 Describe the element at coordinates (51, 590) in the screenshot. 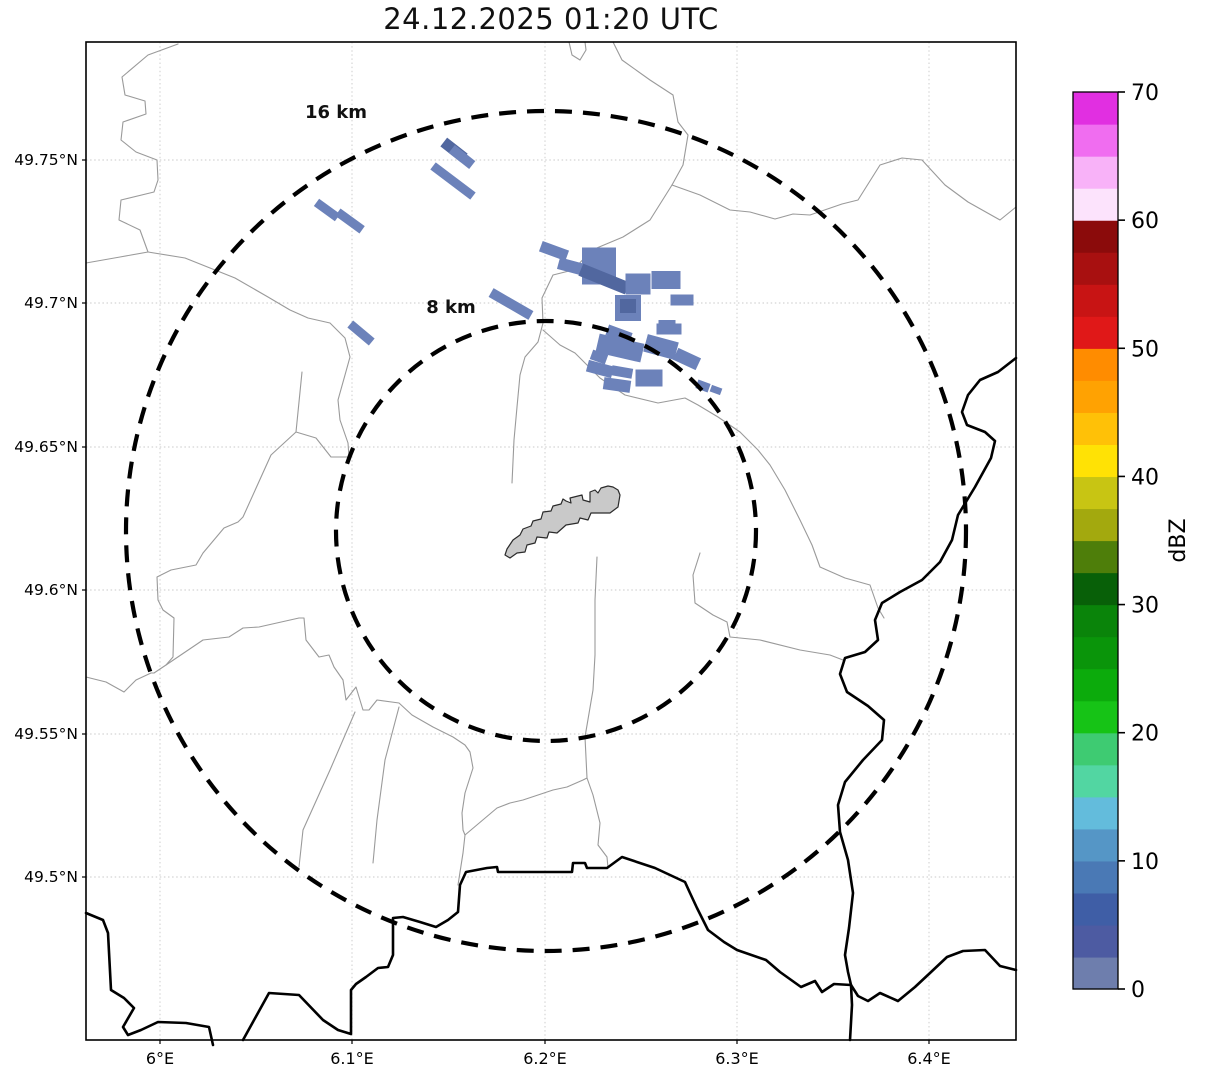

I see `y-tick-label: 49.6°N` at that location.